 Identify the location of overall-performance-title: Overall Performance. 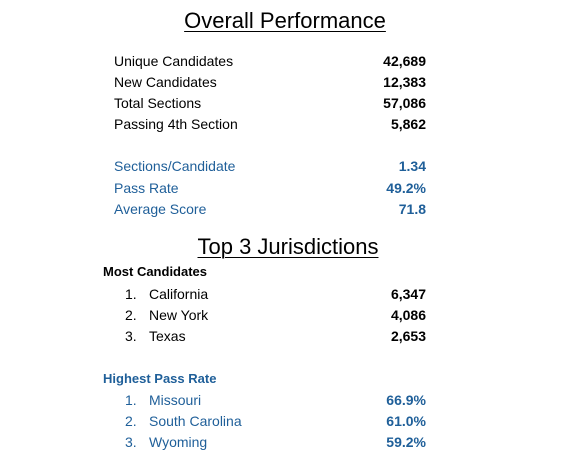
(285, 20).